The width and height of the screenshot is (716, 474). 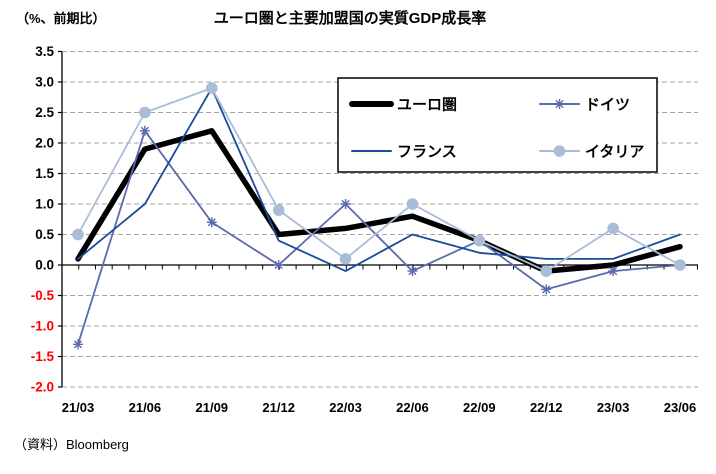 What do you see at coordinates (44, 173) in the screenshot?
I see `y-axis-tick-label: 1.5` at bounding box center [44, 173].